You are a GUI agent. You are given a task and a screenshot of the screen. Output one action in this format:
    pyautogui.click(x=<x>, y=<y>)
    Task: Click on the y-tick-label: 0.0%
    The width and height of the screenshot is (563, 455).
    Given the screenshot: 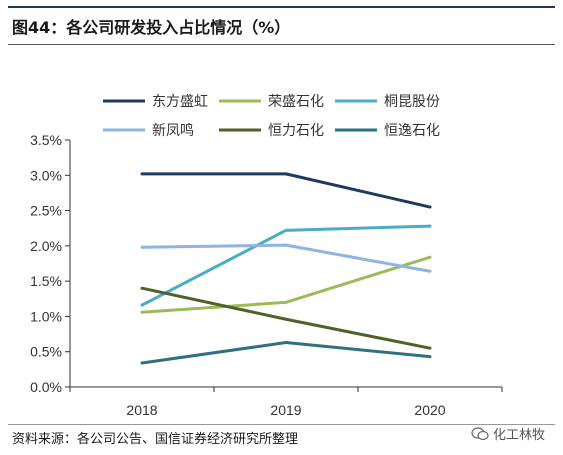 What is the action you would take?
    pyautogui.click(x=46, y=387)
    